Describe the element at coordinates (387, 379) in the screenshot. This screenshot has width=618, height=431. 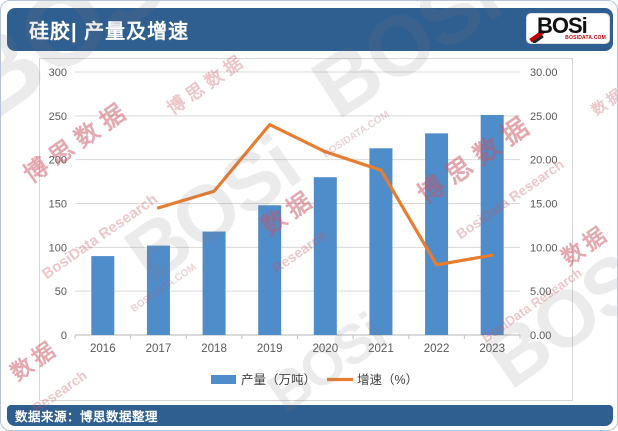
I see `legend-growth-label: 增速（%）` at that location.